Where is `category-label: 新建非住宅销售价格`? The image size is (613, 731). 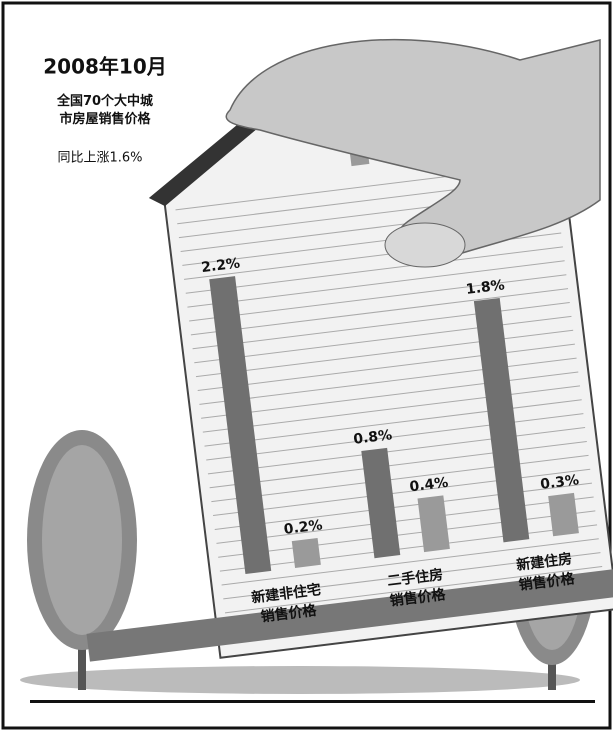 category-label: 新建非住宅销售价格 is located at coordinates (287, 603).